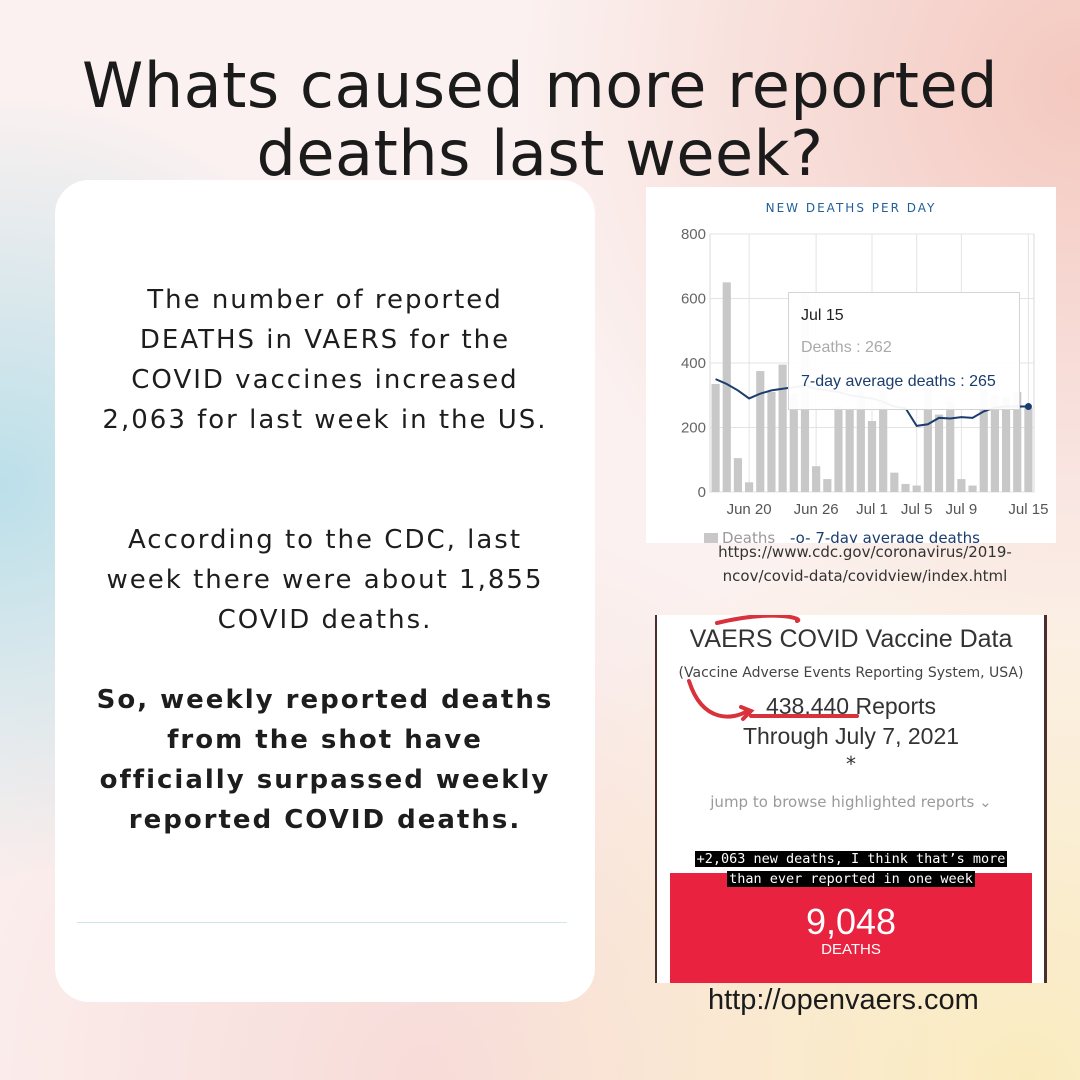 This screenshot has height=1080, width=1080. What do you see at coordinates (897, 536) in the screenshot?
I see `legend-average: 7-day average deaths` at bounding box center [897, 536].